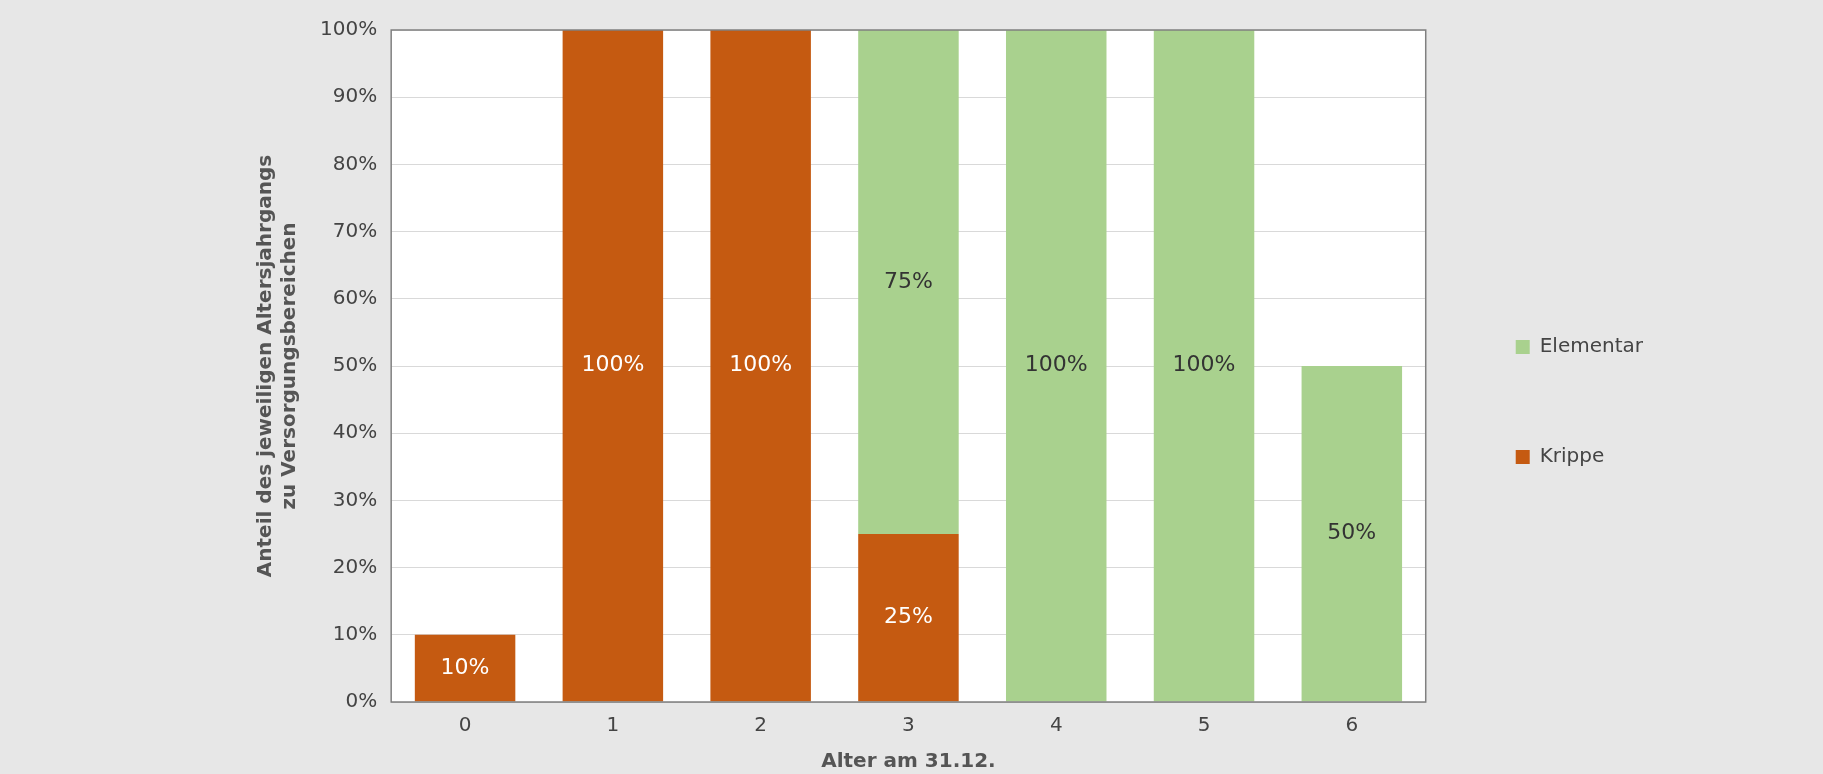  I want to click on x-tick-label: 1, so click(613, 724).